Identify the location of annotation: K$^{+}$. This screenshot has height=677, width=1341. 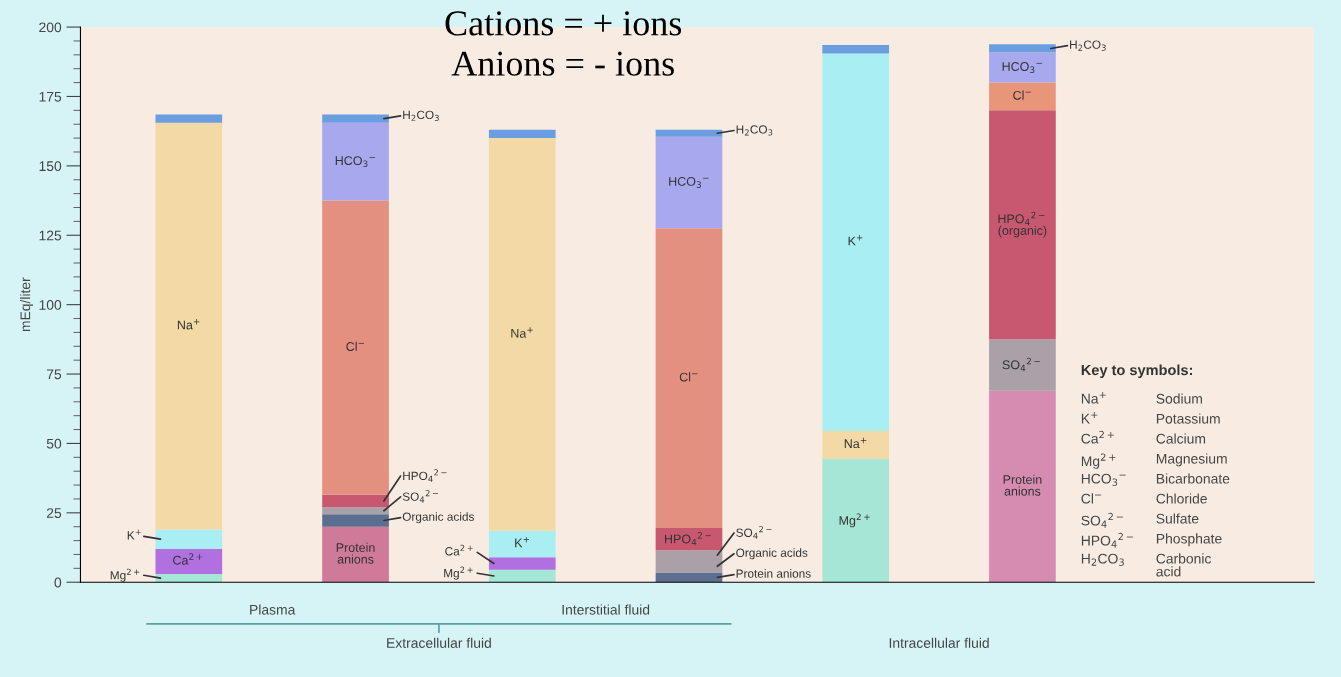
(1089, 417).